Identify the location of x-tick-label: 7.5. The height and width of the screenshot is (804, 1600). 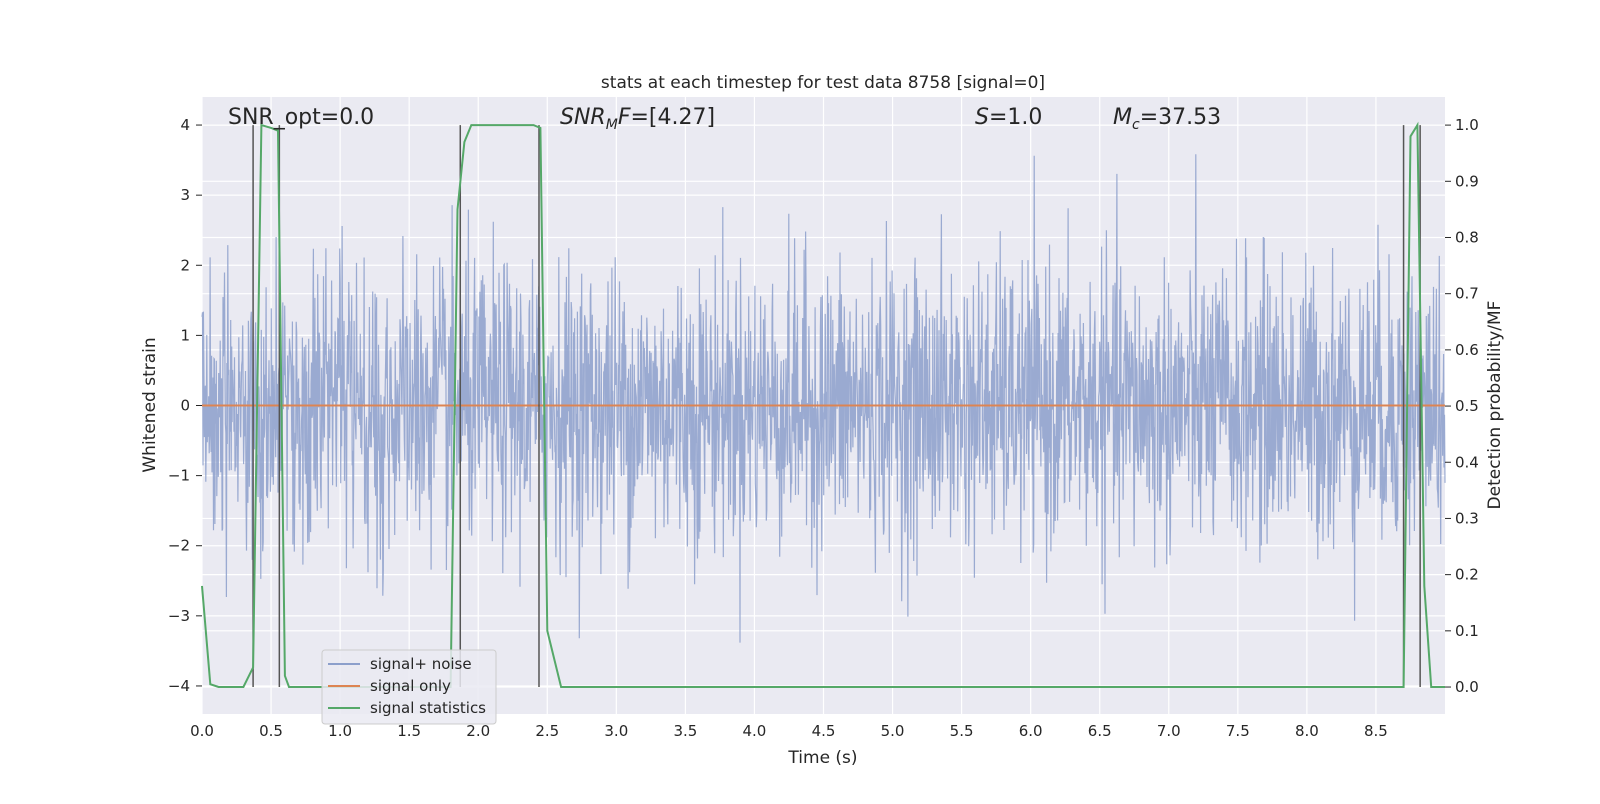
(1238, 731).